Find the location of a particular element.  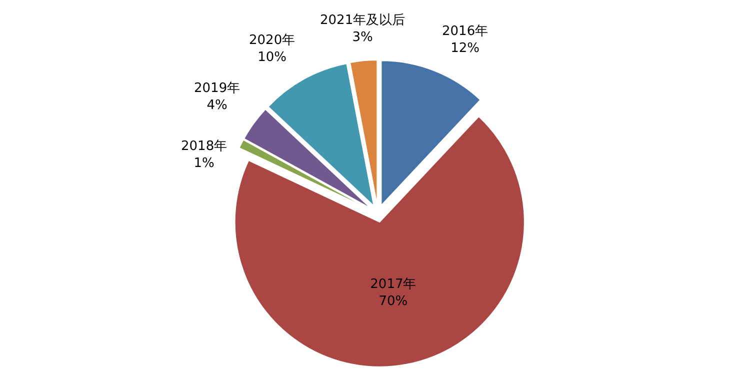

slice-label: 2020年 is located at coordinates (272, 40).